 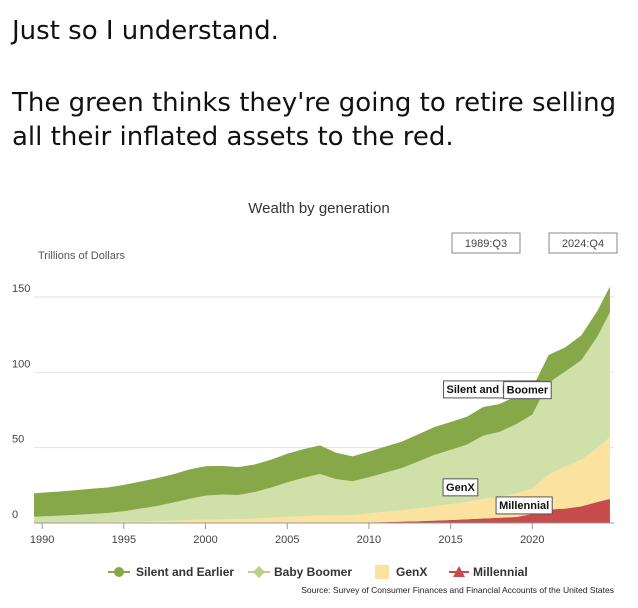 What do you see at coordinates (500, 572) in the screenshot?
I see `legend-label-millennial: Millennial` at bounding box center [500, 572].